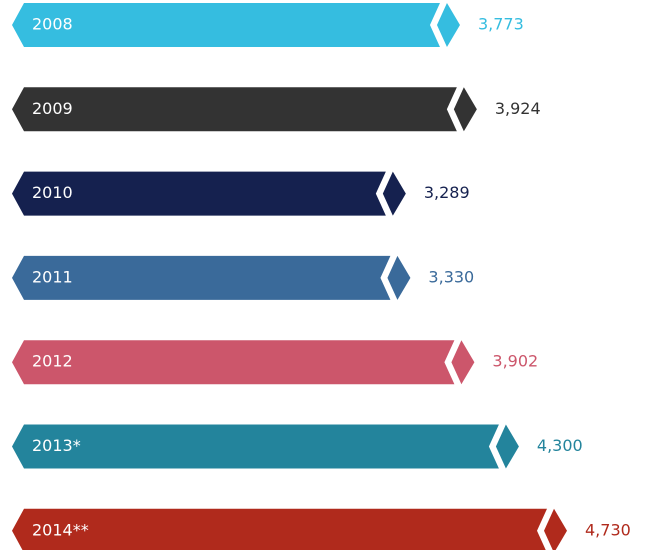 Image resolution: width=649 pixels, height=550 pixels. What do you see at coordinates (52, 192) in the screenshot?
I see `category-label: 2010` at bounding box center [52, 192].